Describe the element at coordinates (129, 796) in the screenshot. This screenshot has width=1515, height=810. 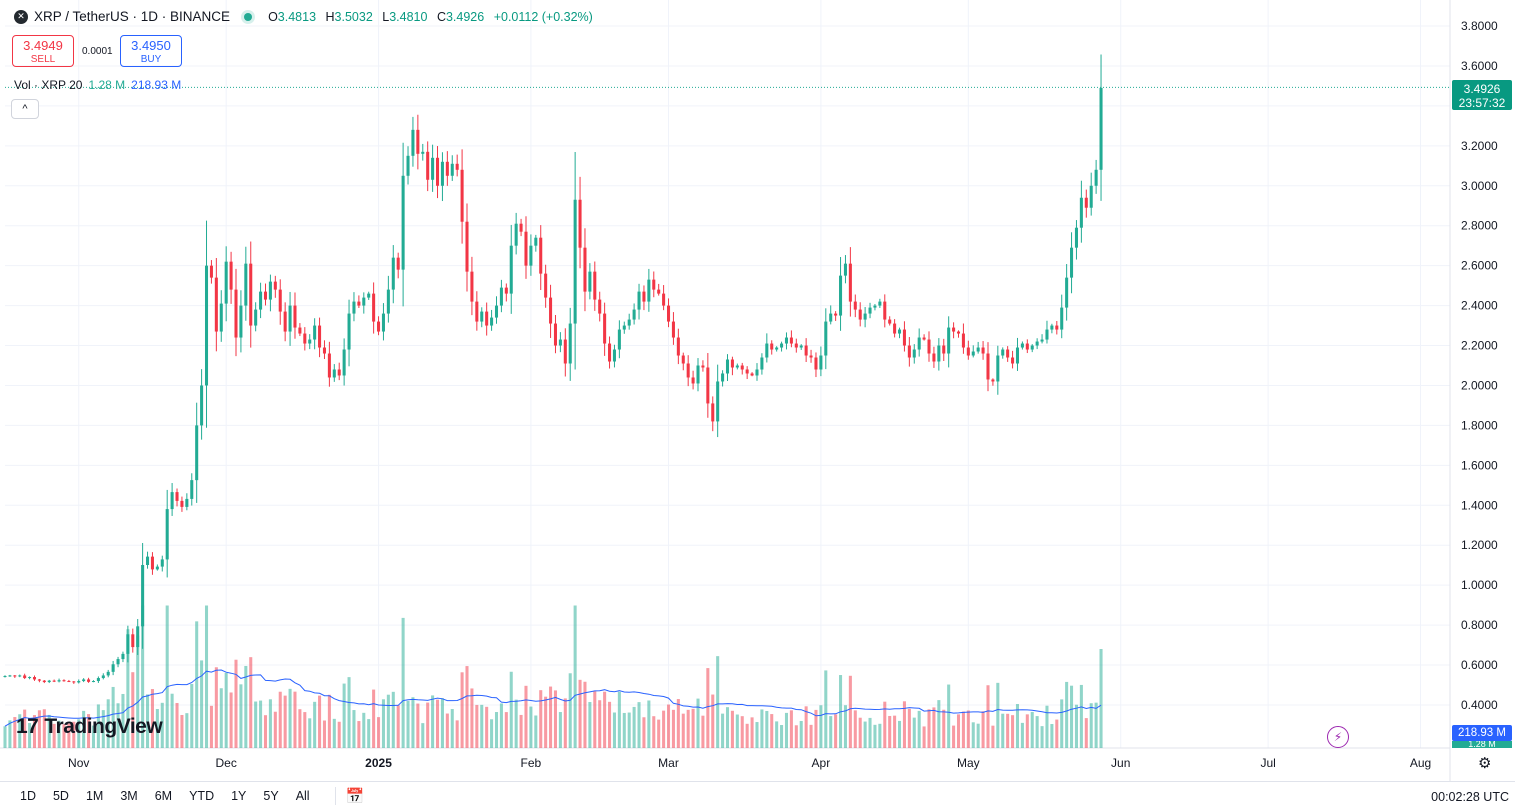
I see `period-3m: 3M` at that location.